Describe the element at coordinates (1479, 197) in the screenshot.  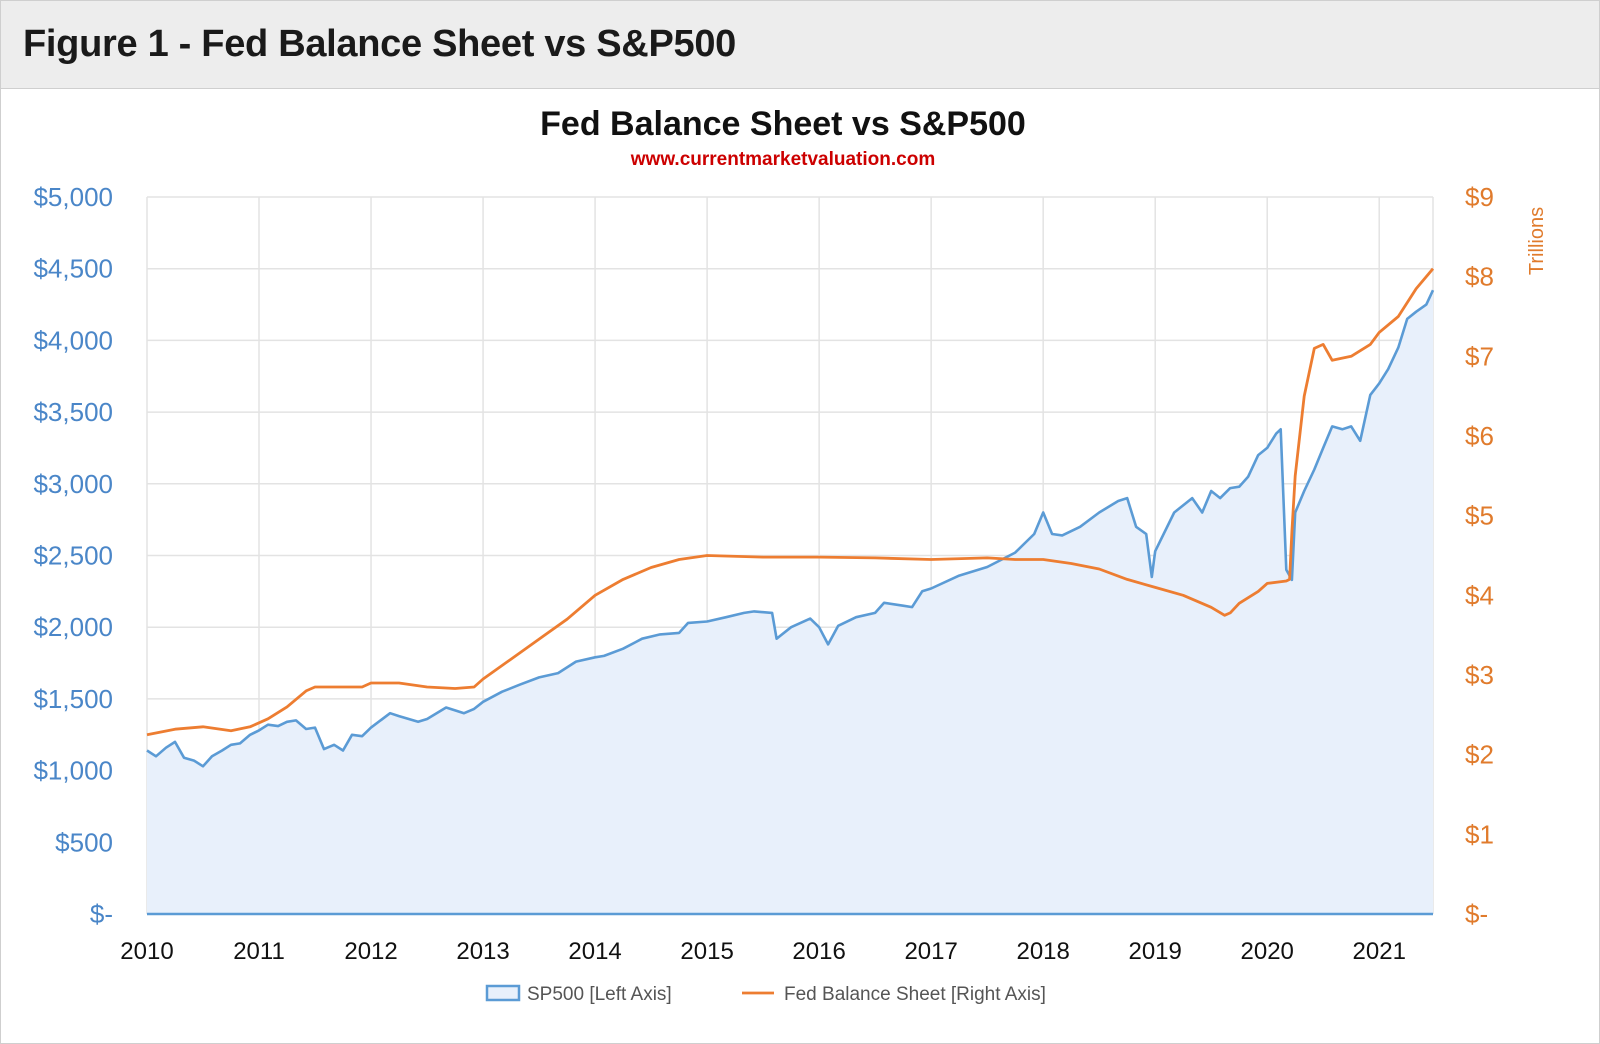
I see `right-axis-tick-label: $9` at that location.